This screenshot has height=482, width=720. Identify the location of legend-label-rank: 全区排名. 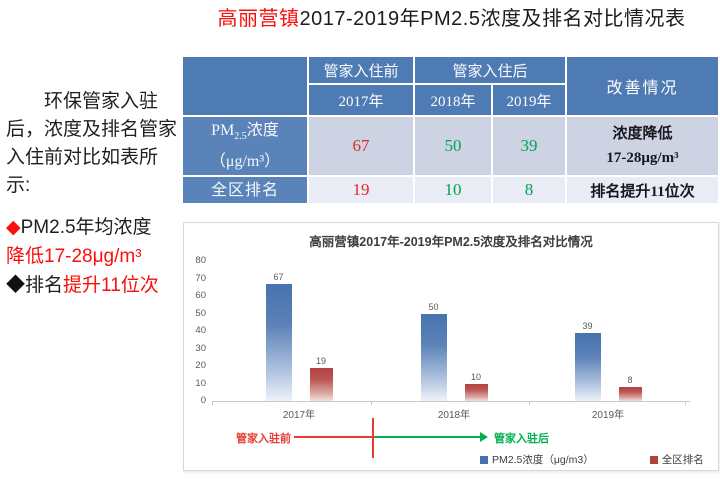
(682, 460).